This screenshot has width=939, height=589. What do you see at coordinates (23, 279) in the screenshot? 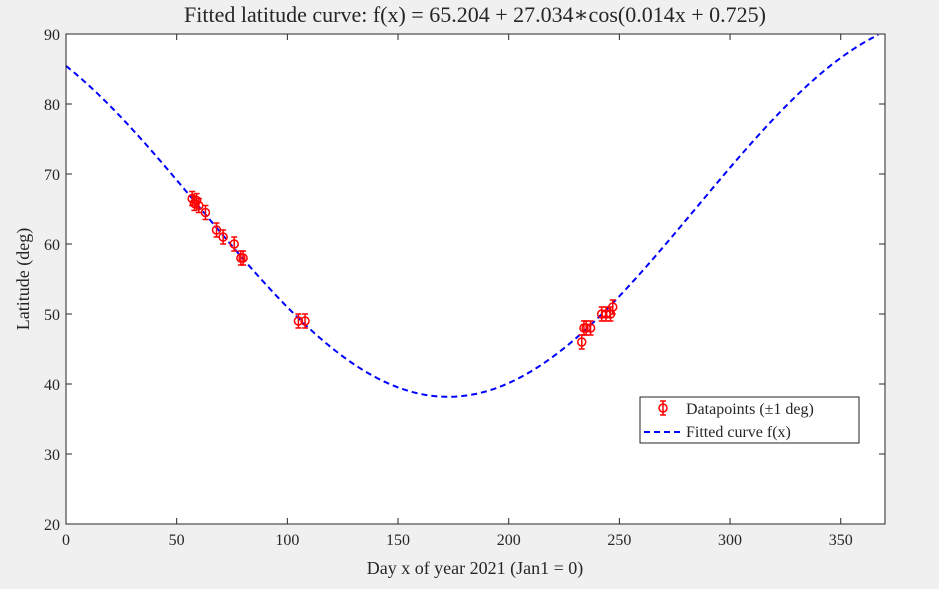
I see `y-axis-label: Latitude (deg)` at bounding box center [23, 279].